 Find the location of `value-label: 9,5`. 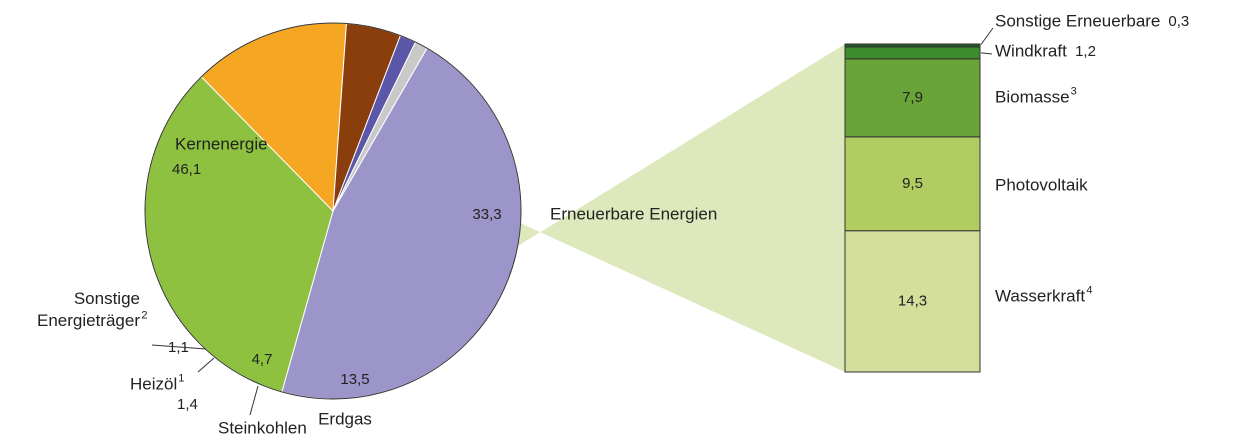

value-label: 9,5 is located at coordinates (912, 183).